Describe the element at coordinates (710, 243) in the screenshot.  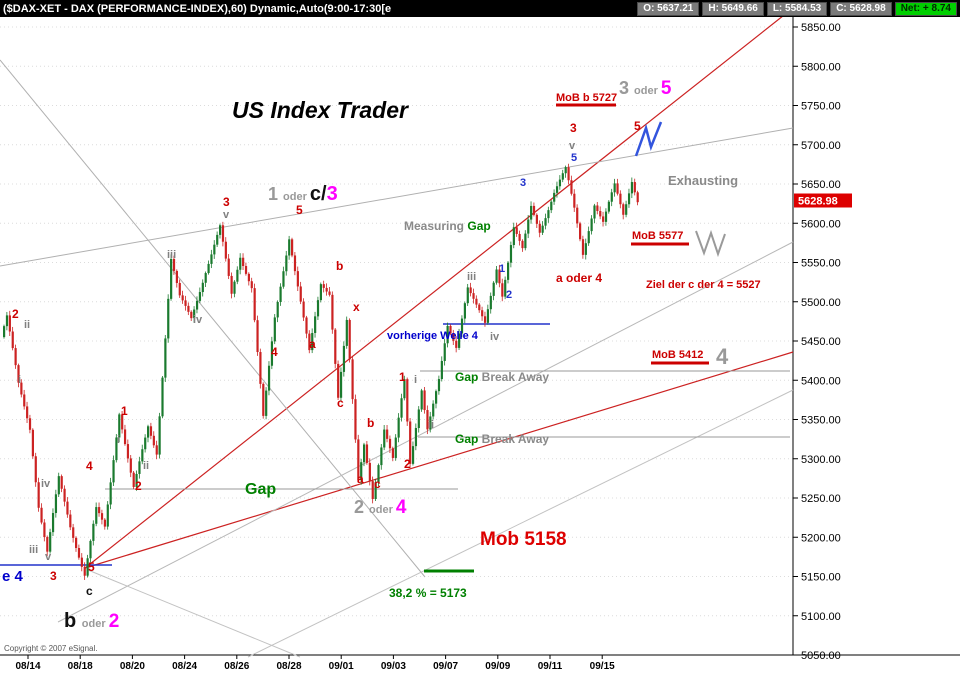
I see `pullback-squiggle-gray` at that location.